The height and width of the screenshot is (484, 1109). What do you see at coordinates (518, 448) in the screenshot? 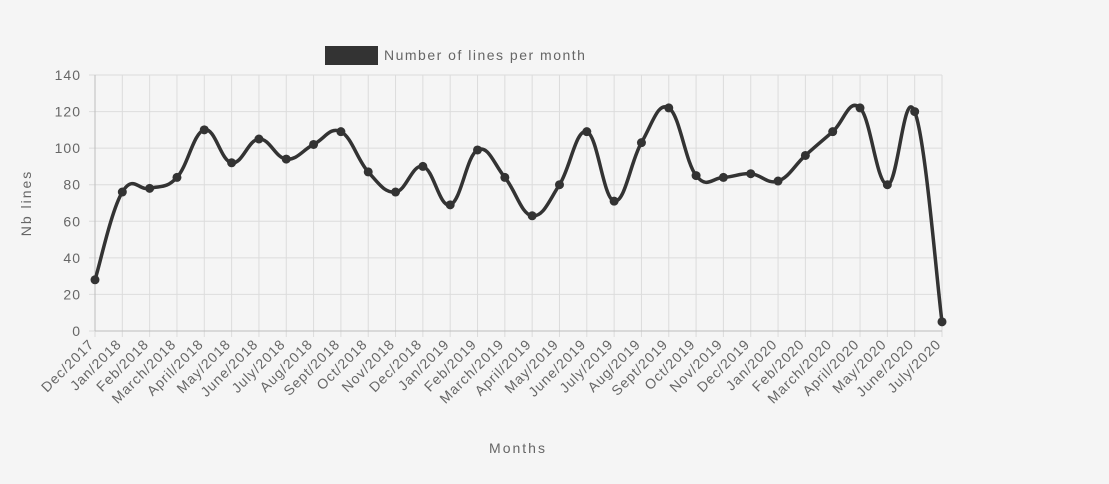
I see `x-axis-title: Months` at bounding box center [518, 448].